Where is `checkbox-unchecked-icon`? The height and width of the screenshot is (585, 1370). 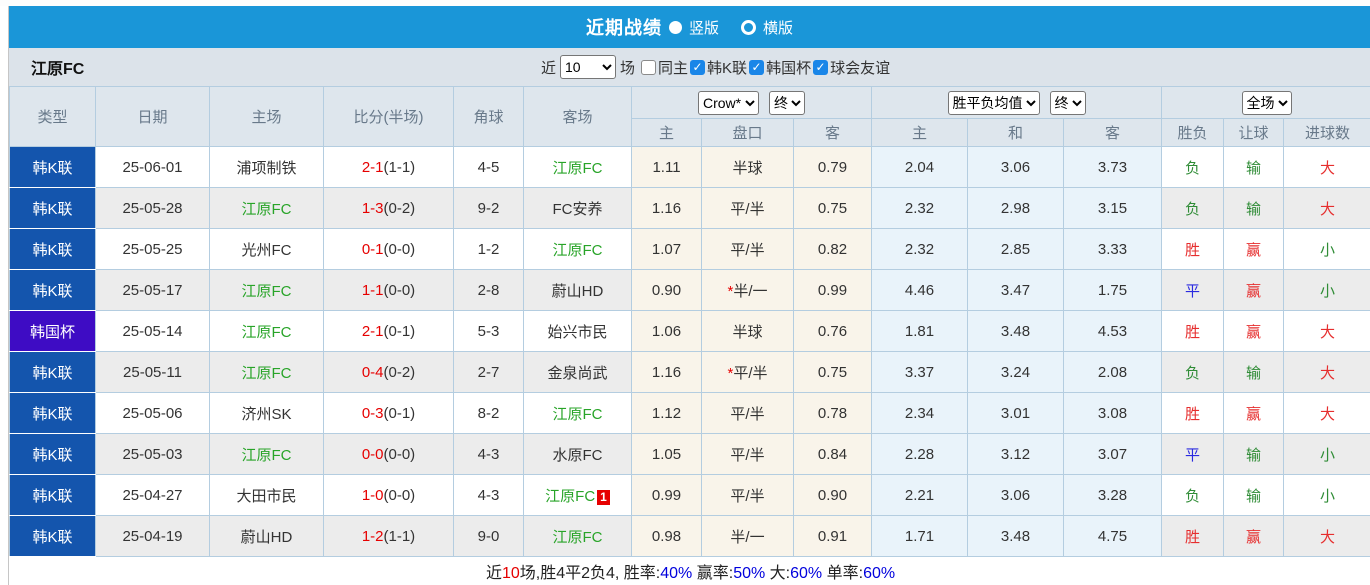
checkbox-unchecked-icon is located at coordinates (649, 67).